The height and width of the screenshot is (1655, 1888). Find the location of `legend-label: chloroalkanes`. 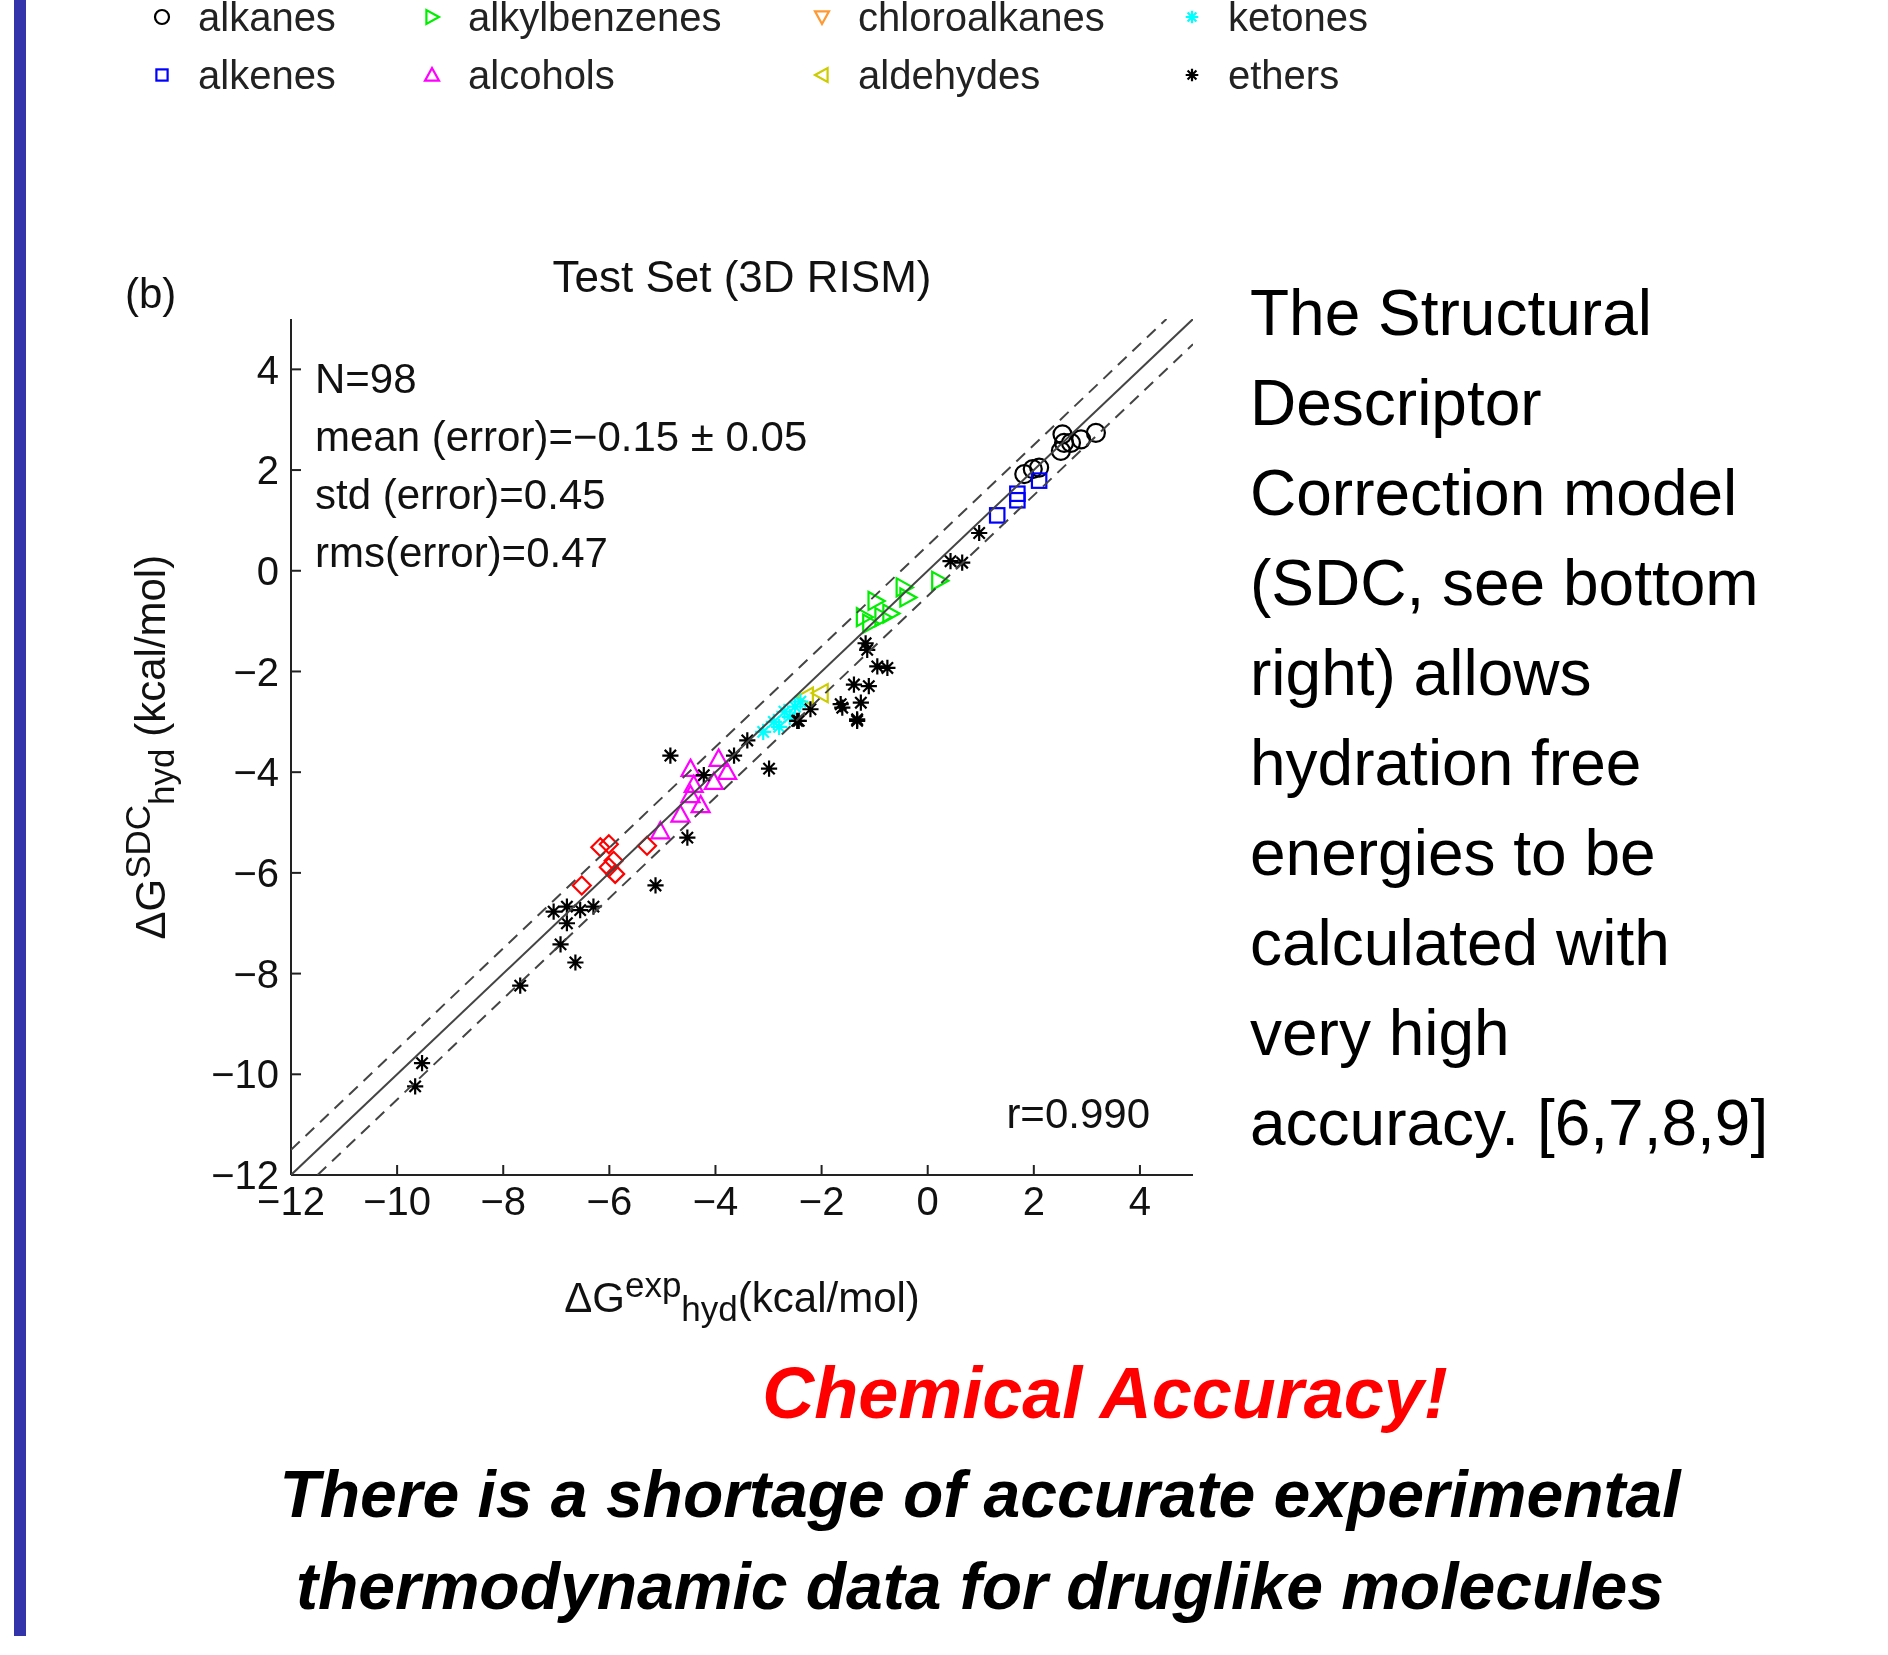

legend-label: chloroalkanes is located at coordinates (981, 20).